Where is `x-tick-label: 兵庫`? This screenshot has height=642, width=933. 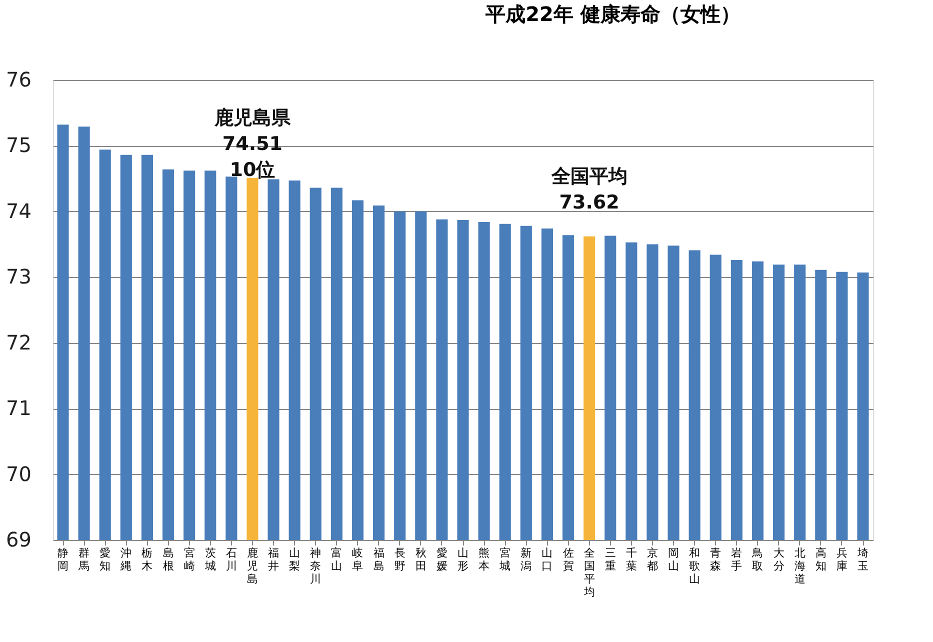 x-tick-label: 兵庫 is located at coordinates (842, 559).